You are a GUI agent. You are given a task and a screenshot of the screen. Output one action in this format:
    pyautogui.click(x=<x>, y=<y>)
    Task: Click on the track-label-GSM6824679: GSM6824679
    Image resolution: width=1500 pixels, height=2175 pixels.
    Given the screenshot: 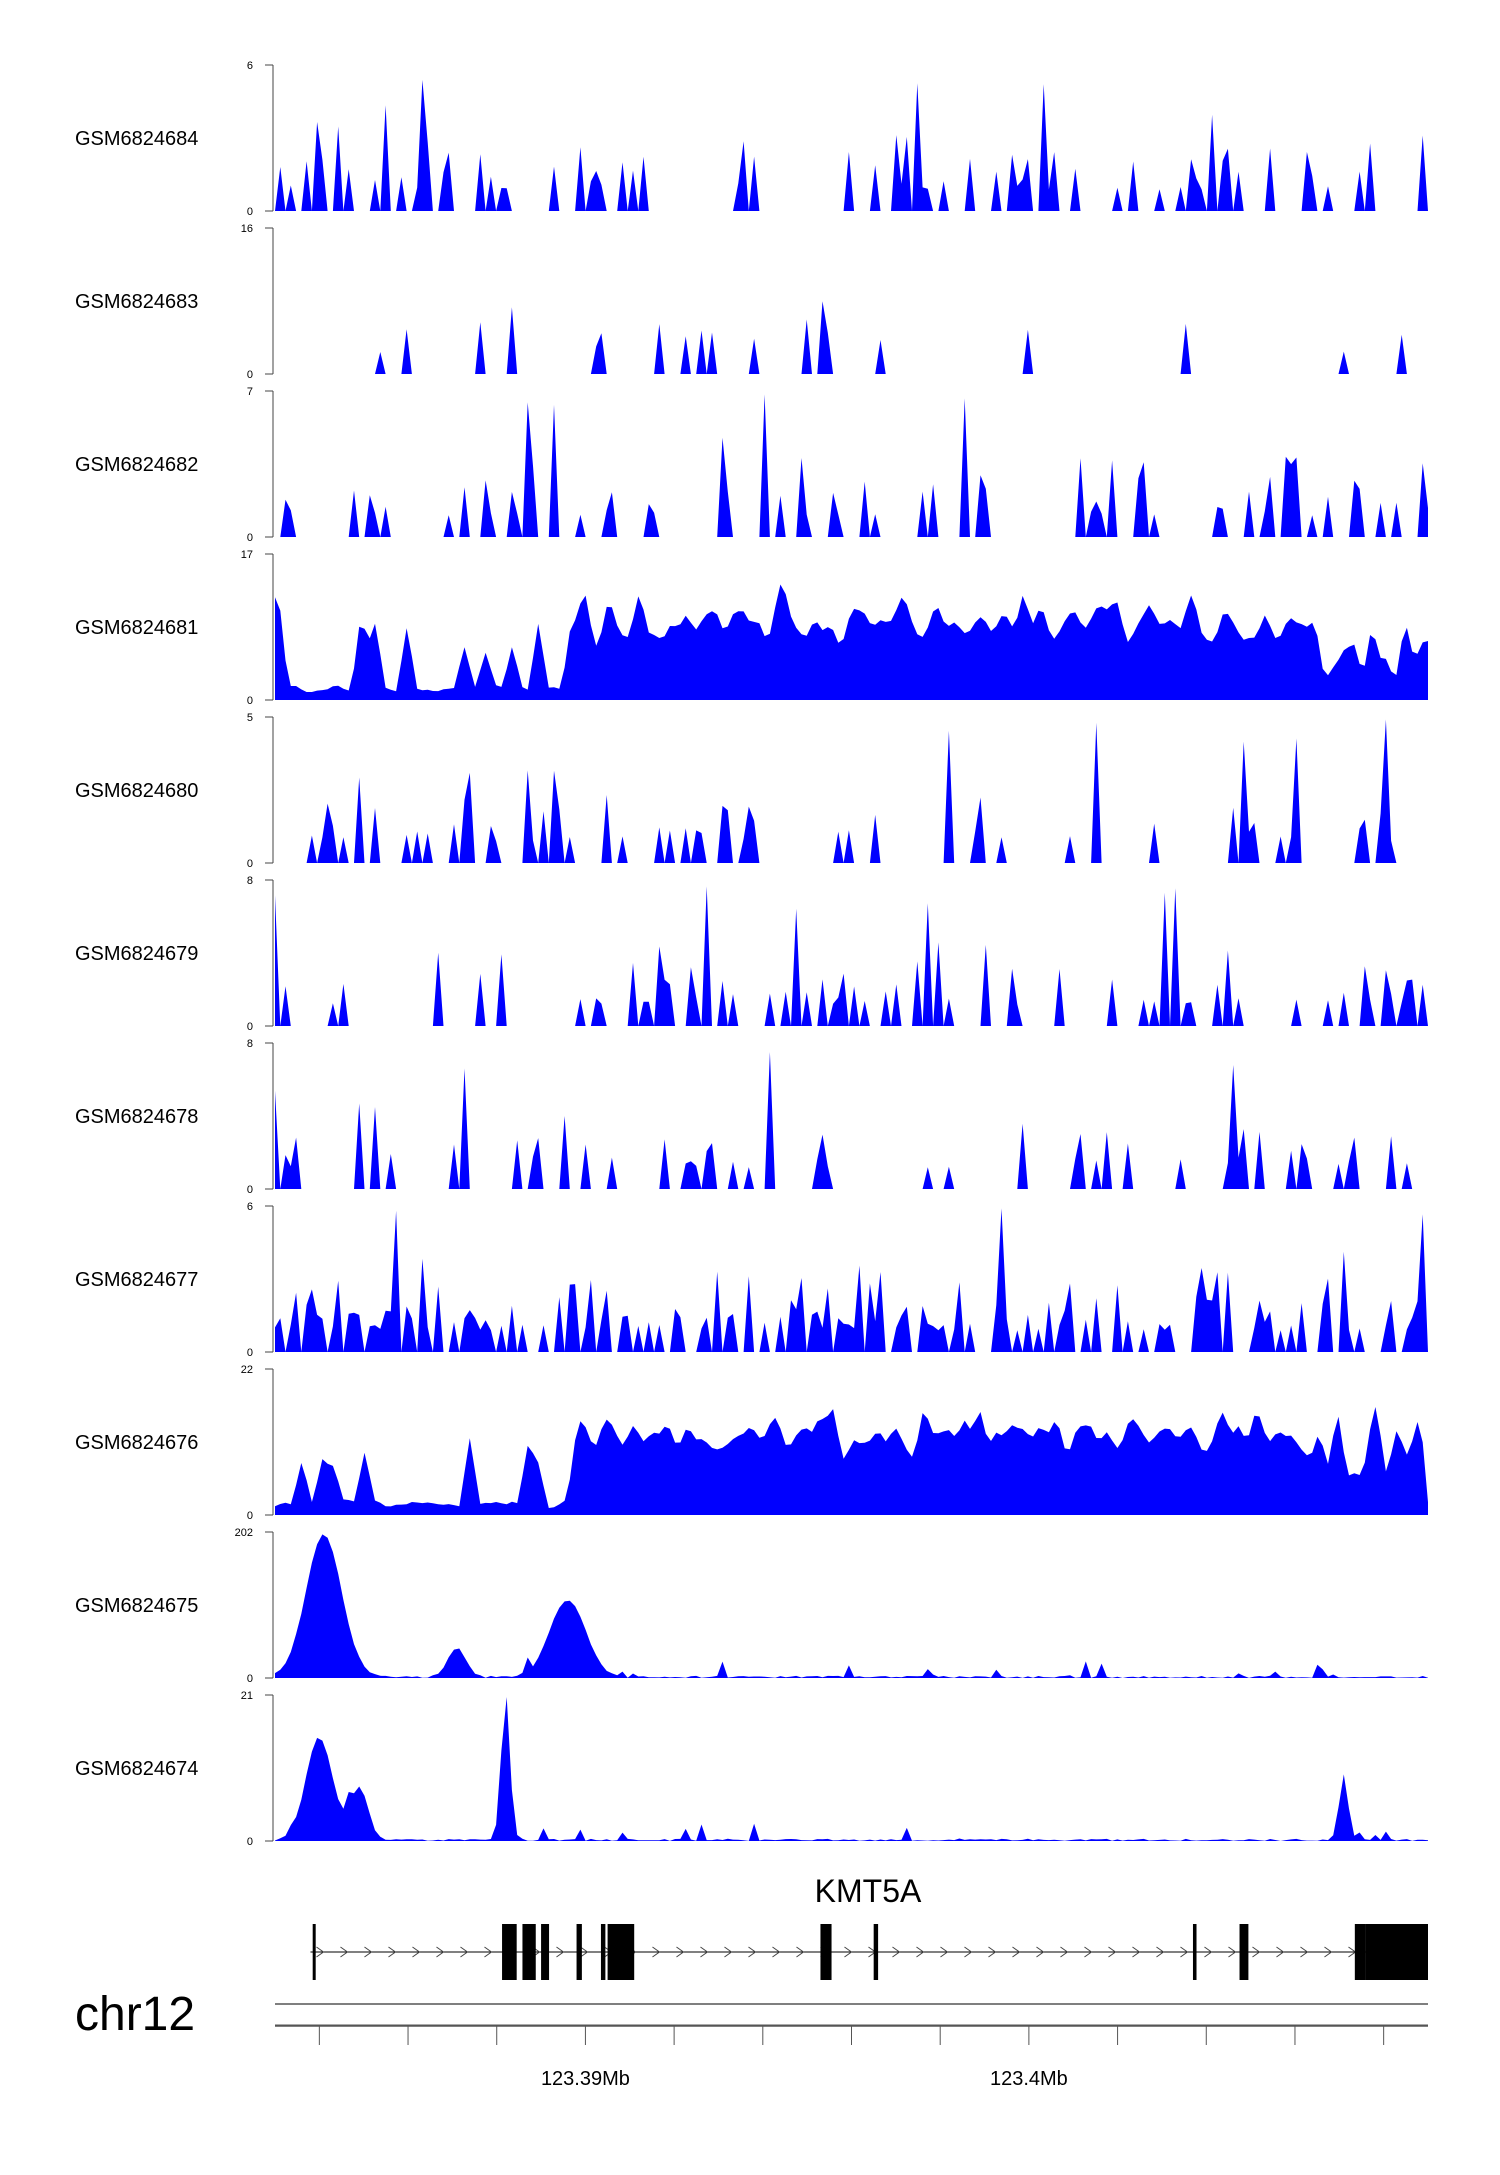 What is the action you would take?
    pyautogui.click(x=136, y=954)
    